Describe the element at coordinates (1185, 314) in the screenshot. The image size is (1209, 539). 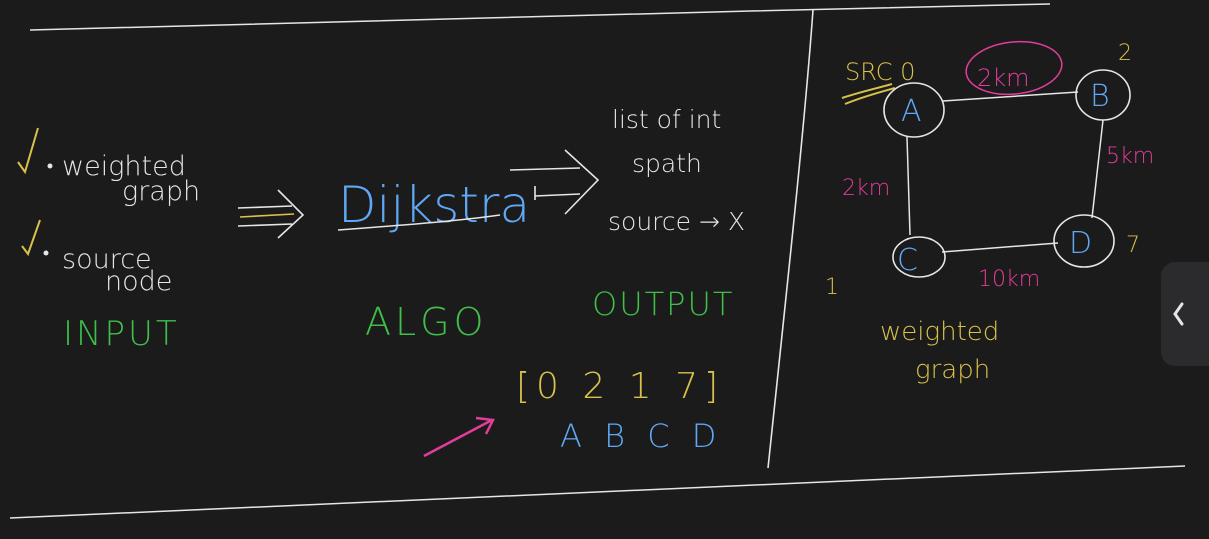
I see `side-panel-handle` at that location.